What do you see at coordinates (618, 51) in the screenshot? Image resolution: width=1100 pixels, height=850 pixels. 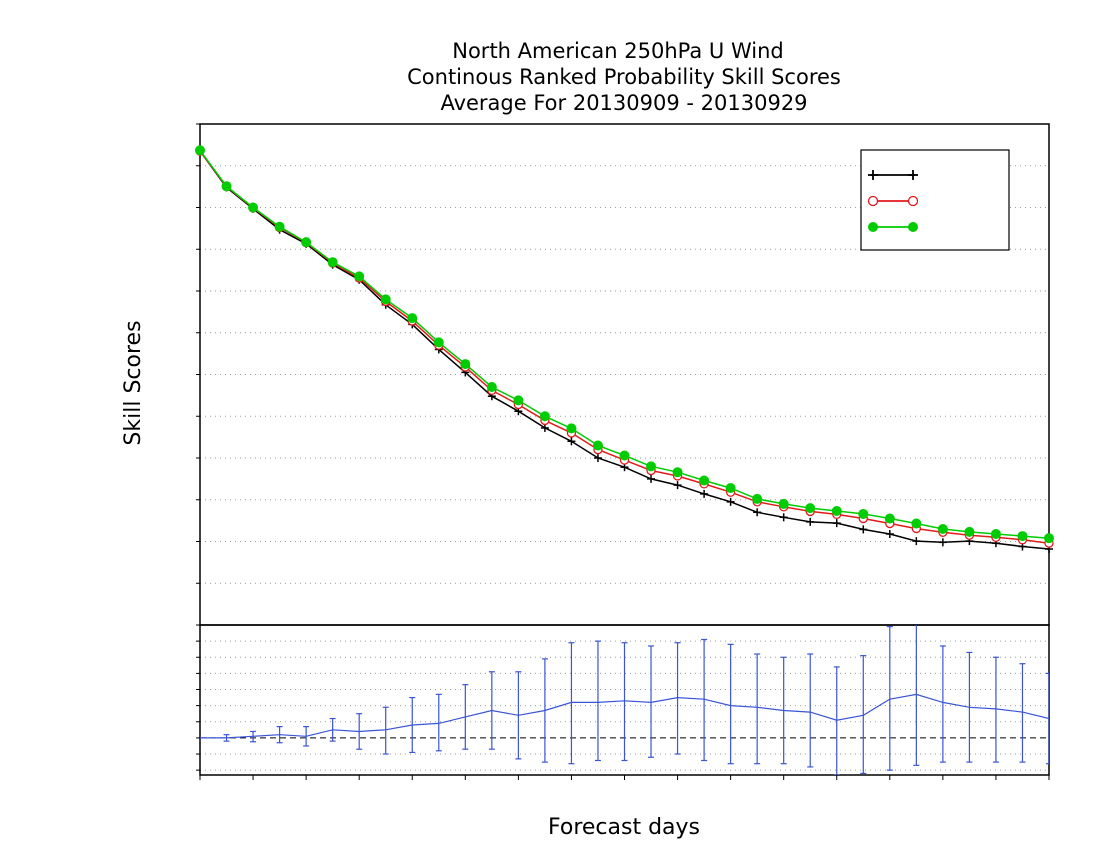 I see `title-line-1: North American 250hPa U Wind` at bounding box center [618, 51].